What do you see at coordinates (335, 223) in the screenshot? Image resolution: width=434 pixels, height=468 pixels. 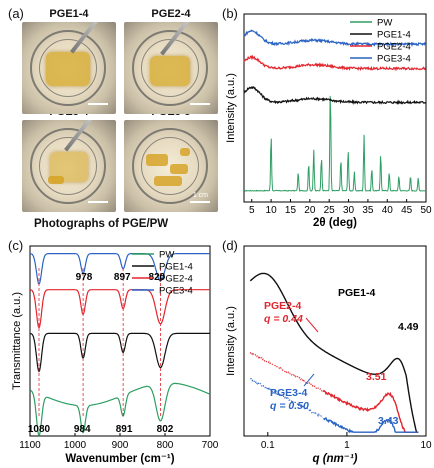 I see `x-axis-label: 2θ (deg)` at bounding box center [335, 223].